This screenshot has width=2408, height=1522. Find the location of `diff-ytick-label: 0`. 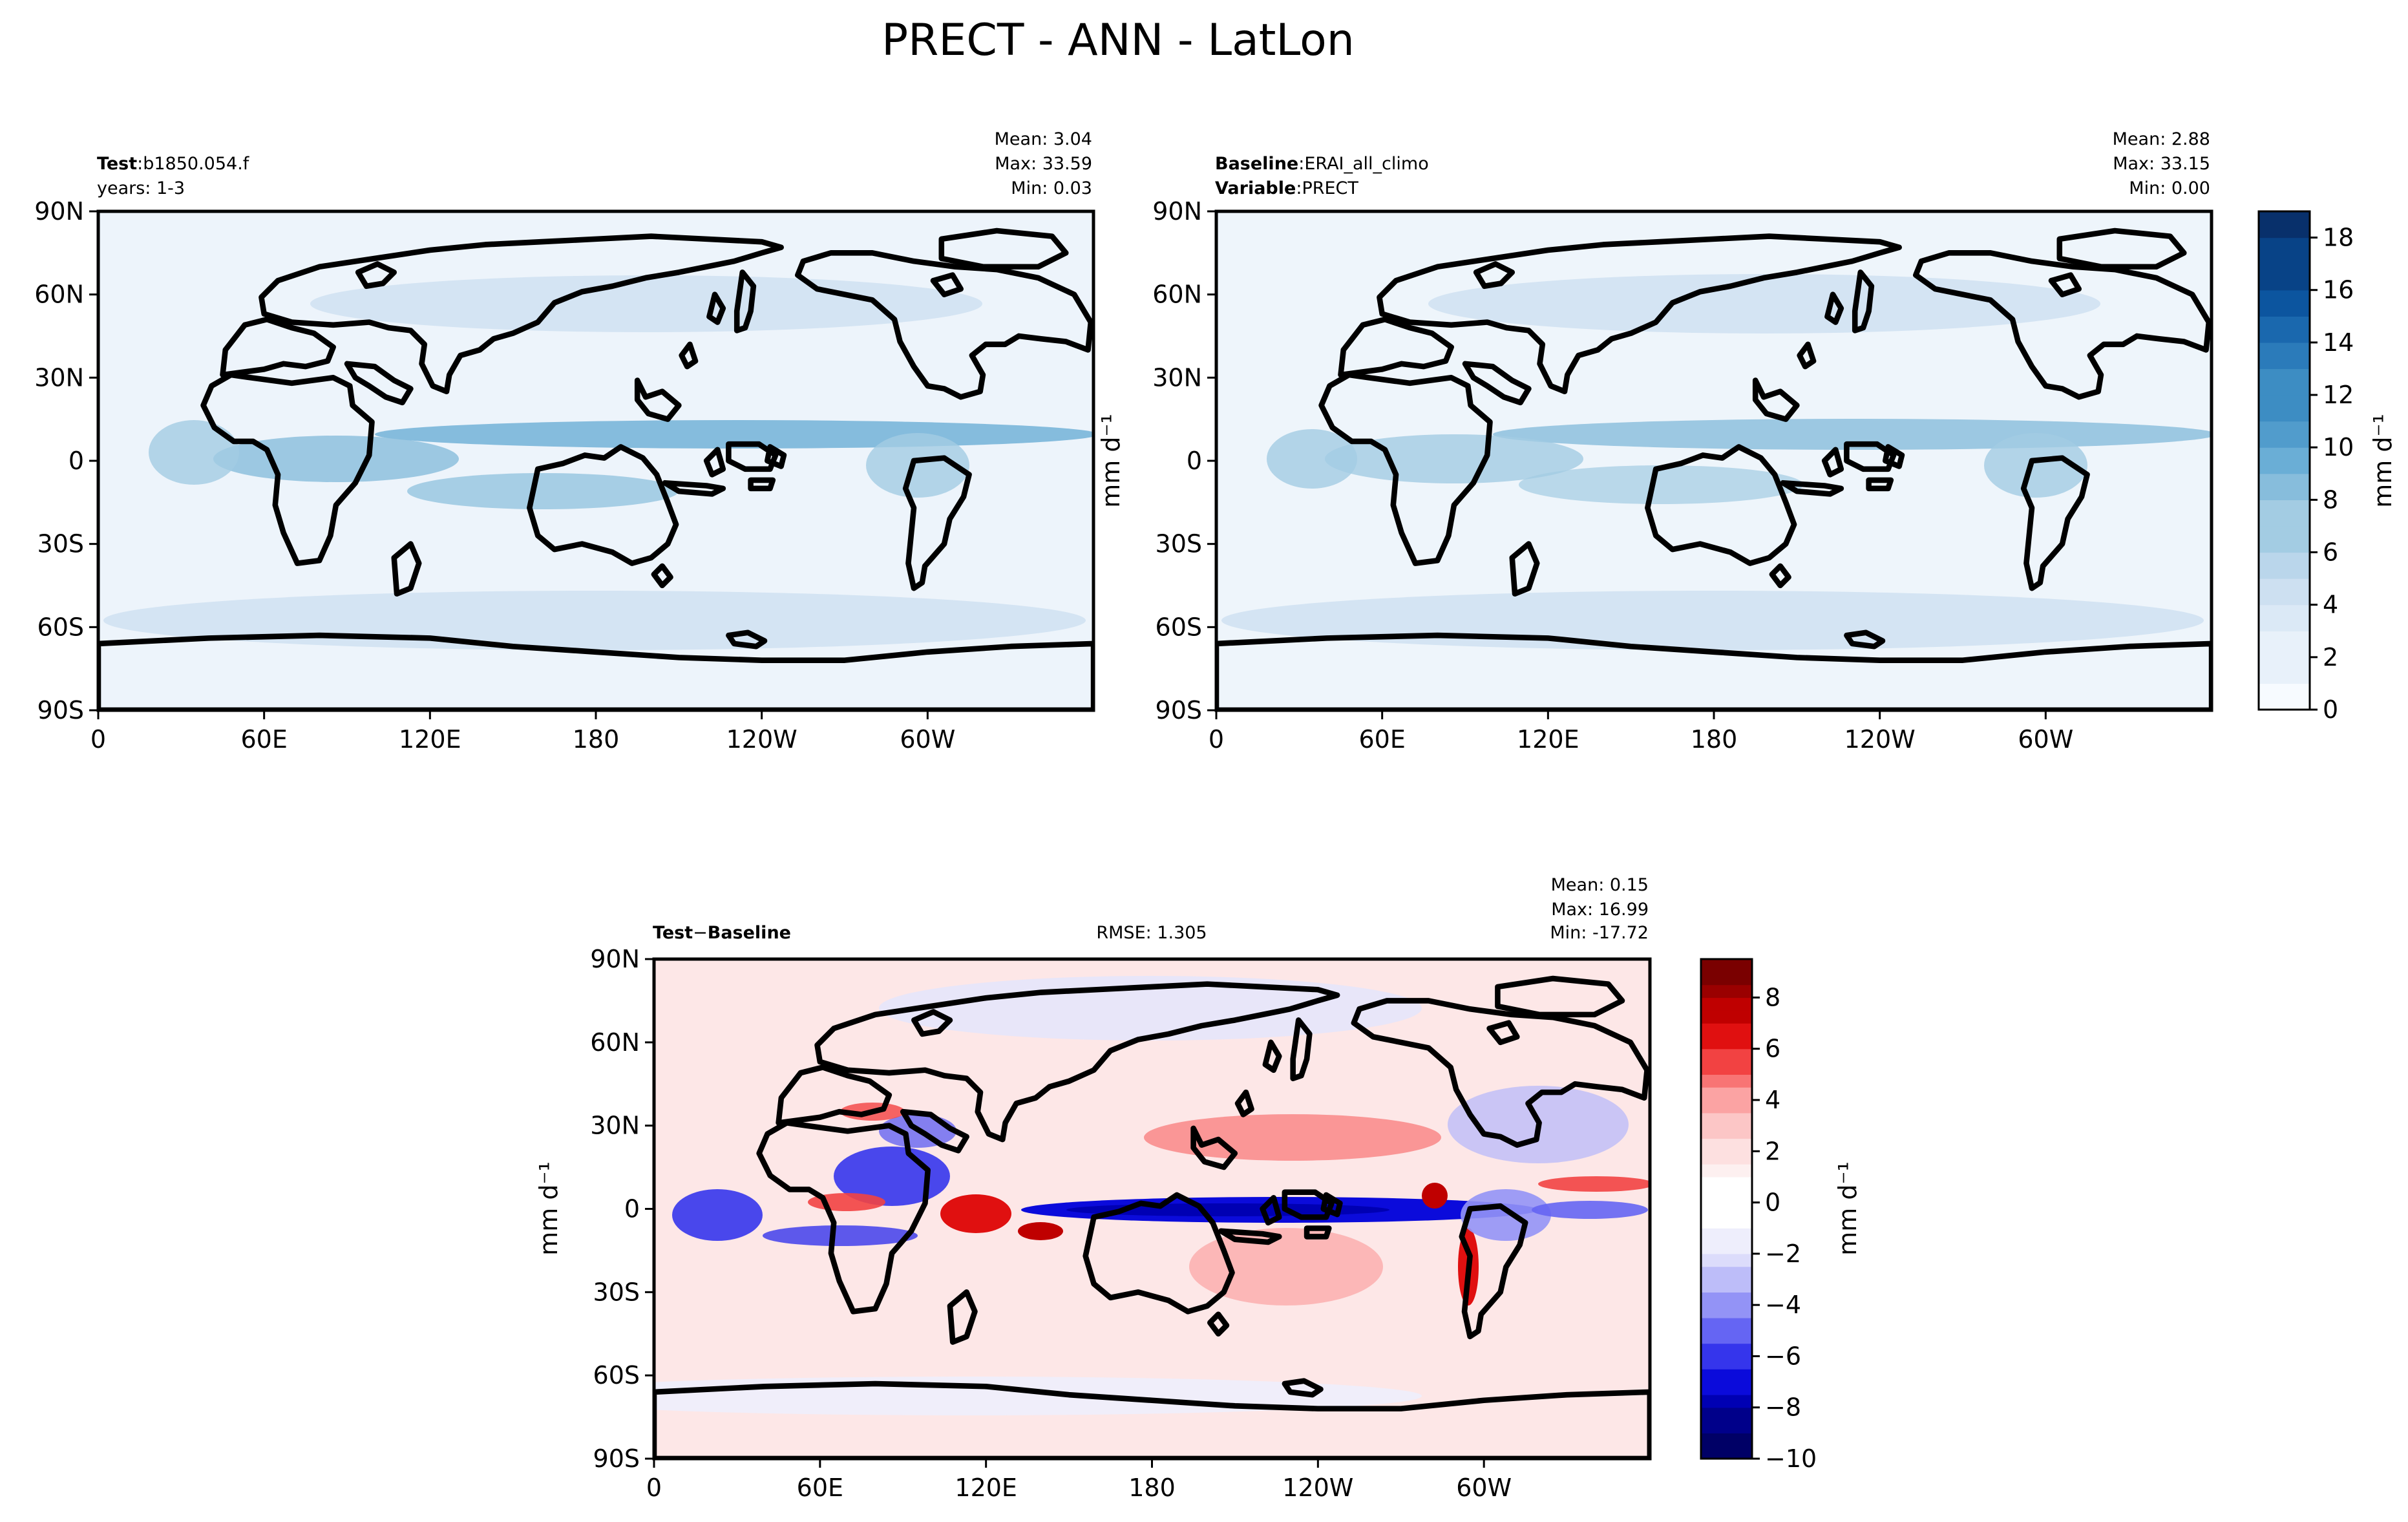

diff-ytick-label: 0 is located at coordinates (632, 1209).